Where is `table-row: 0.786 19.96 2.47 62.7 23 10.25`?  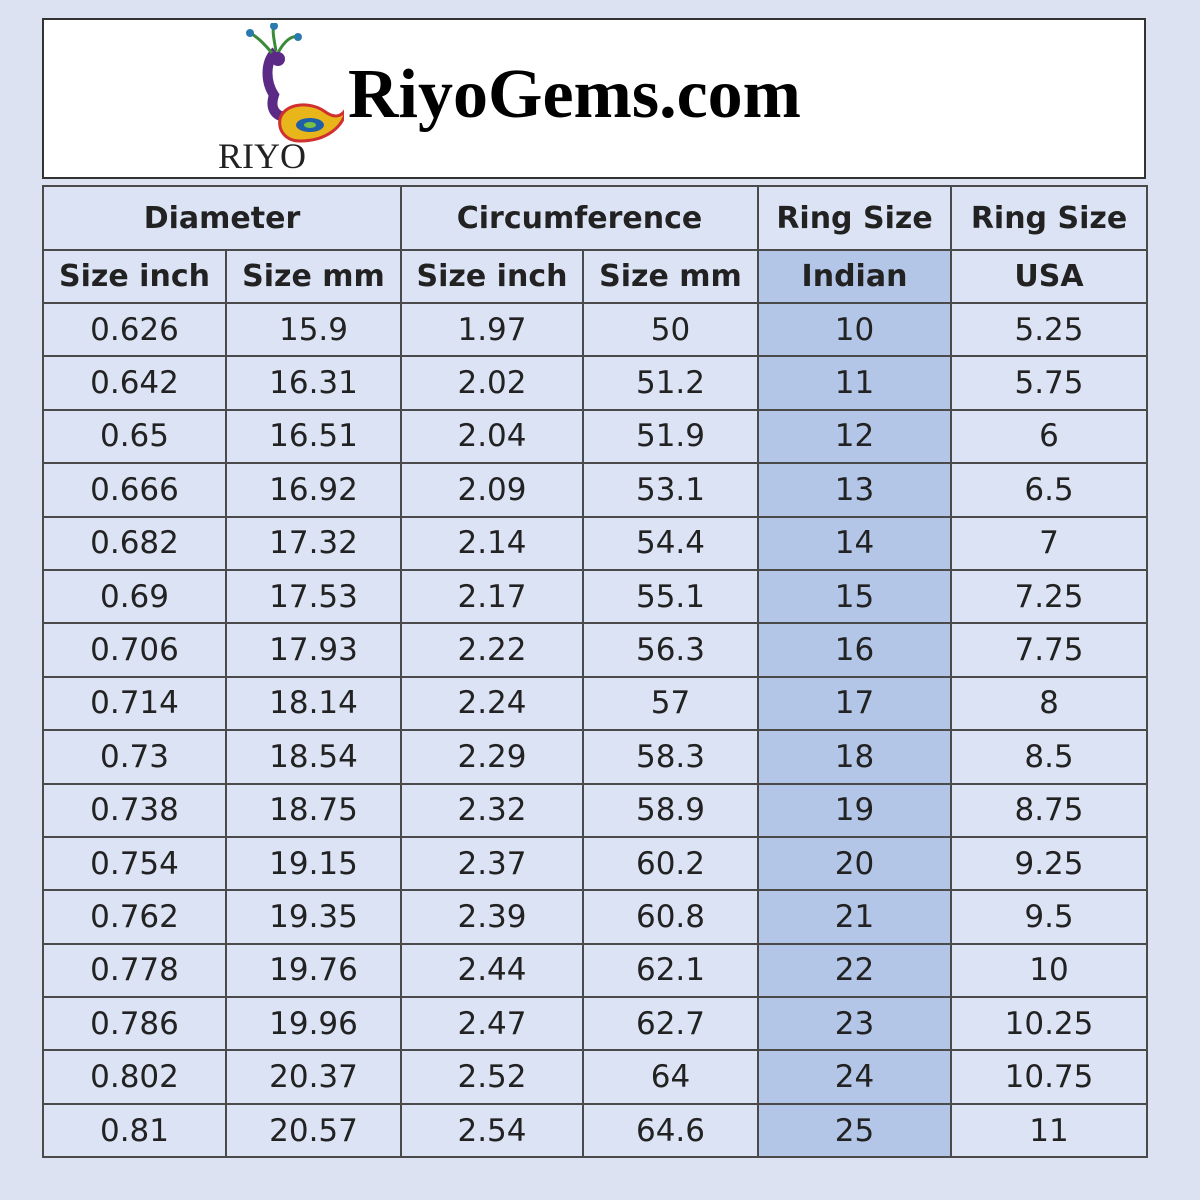 table-row: 0.786 19.96 2.47 62.7 23 10.25 is located at coordinates (595, 1024).